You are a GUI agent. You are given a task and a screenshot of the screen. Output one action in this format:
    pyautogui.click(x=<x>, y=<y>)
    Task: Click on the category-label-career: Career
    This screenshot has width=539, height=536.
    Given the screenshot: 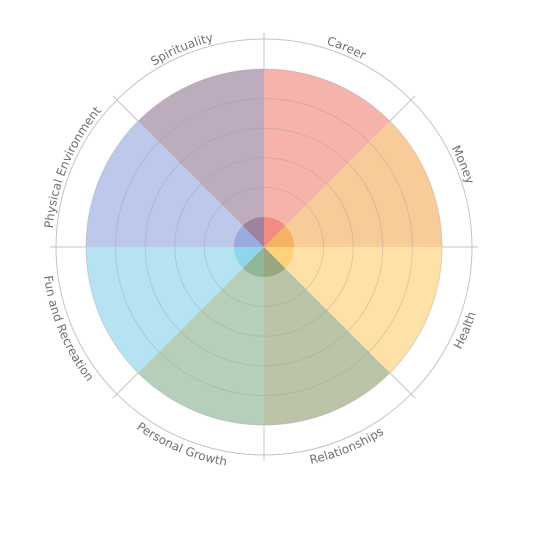 What is the action you would take?
    pyautogui.click(x=346, y=48)
    